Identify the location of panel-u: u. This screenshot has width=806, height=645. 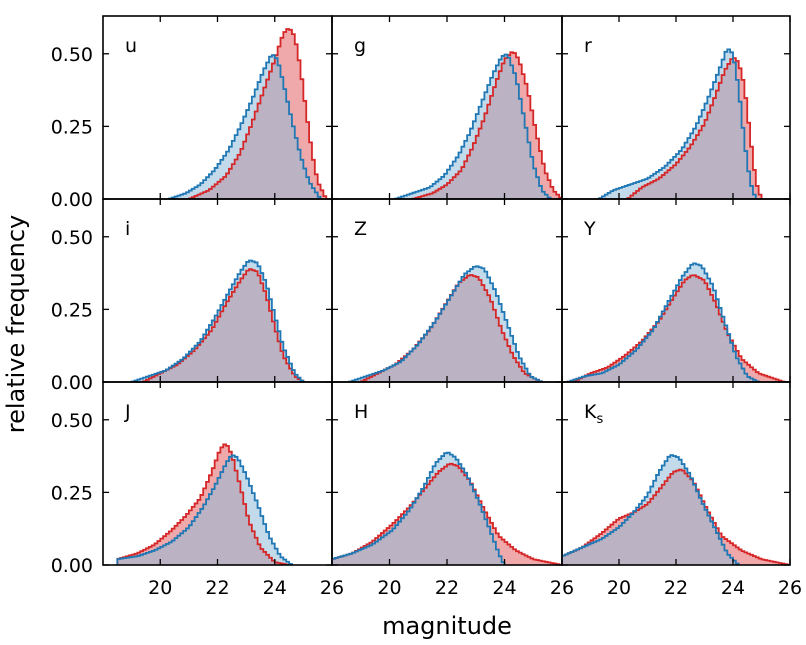
(217, 107).